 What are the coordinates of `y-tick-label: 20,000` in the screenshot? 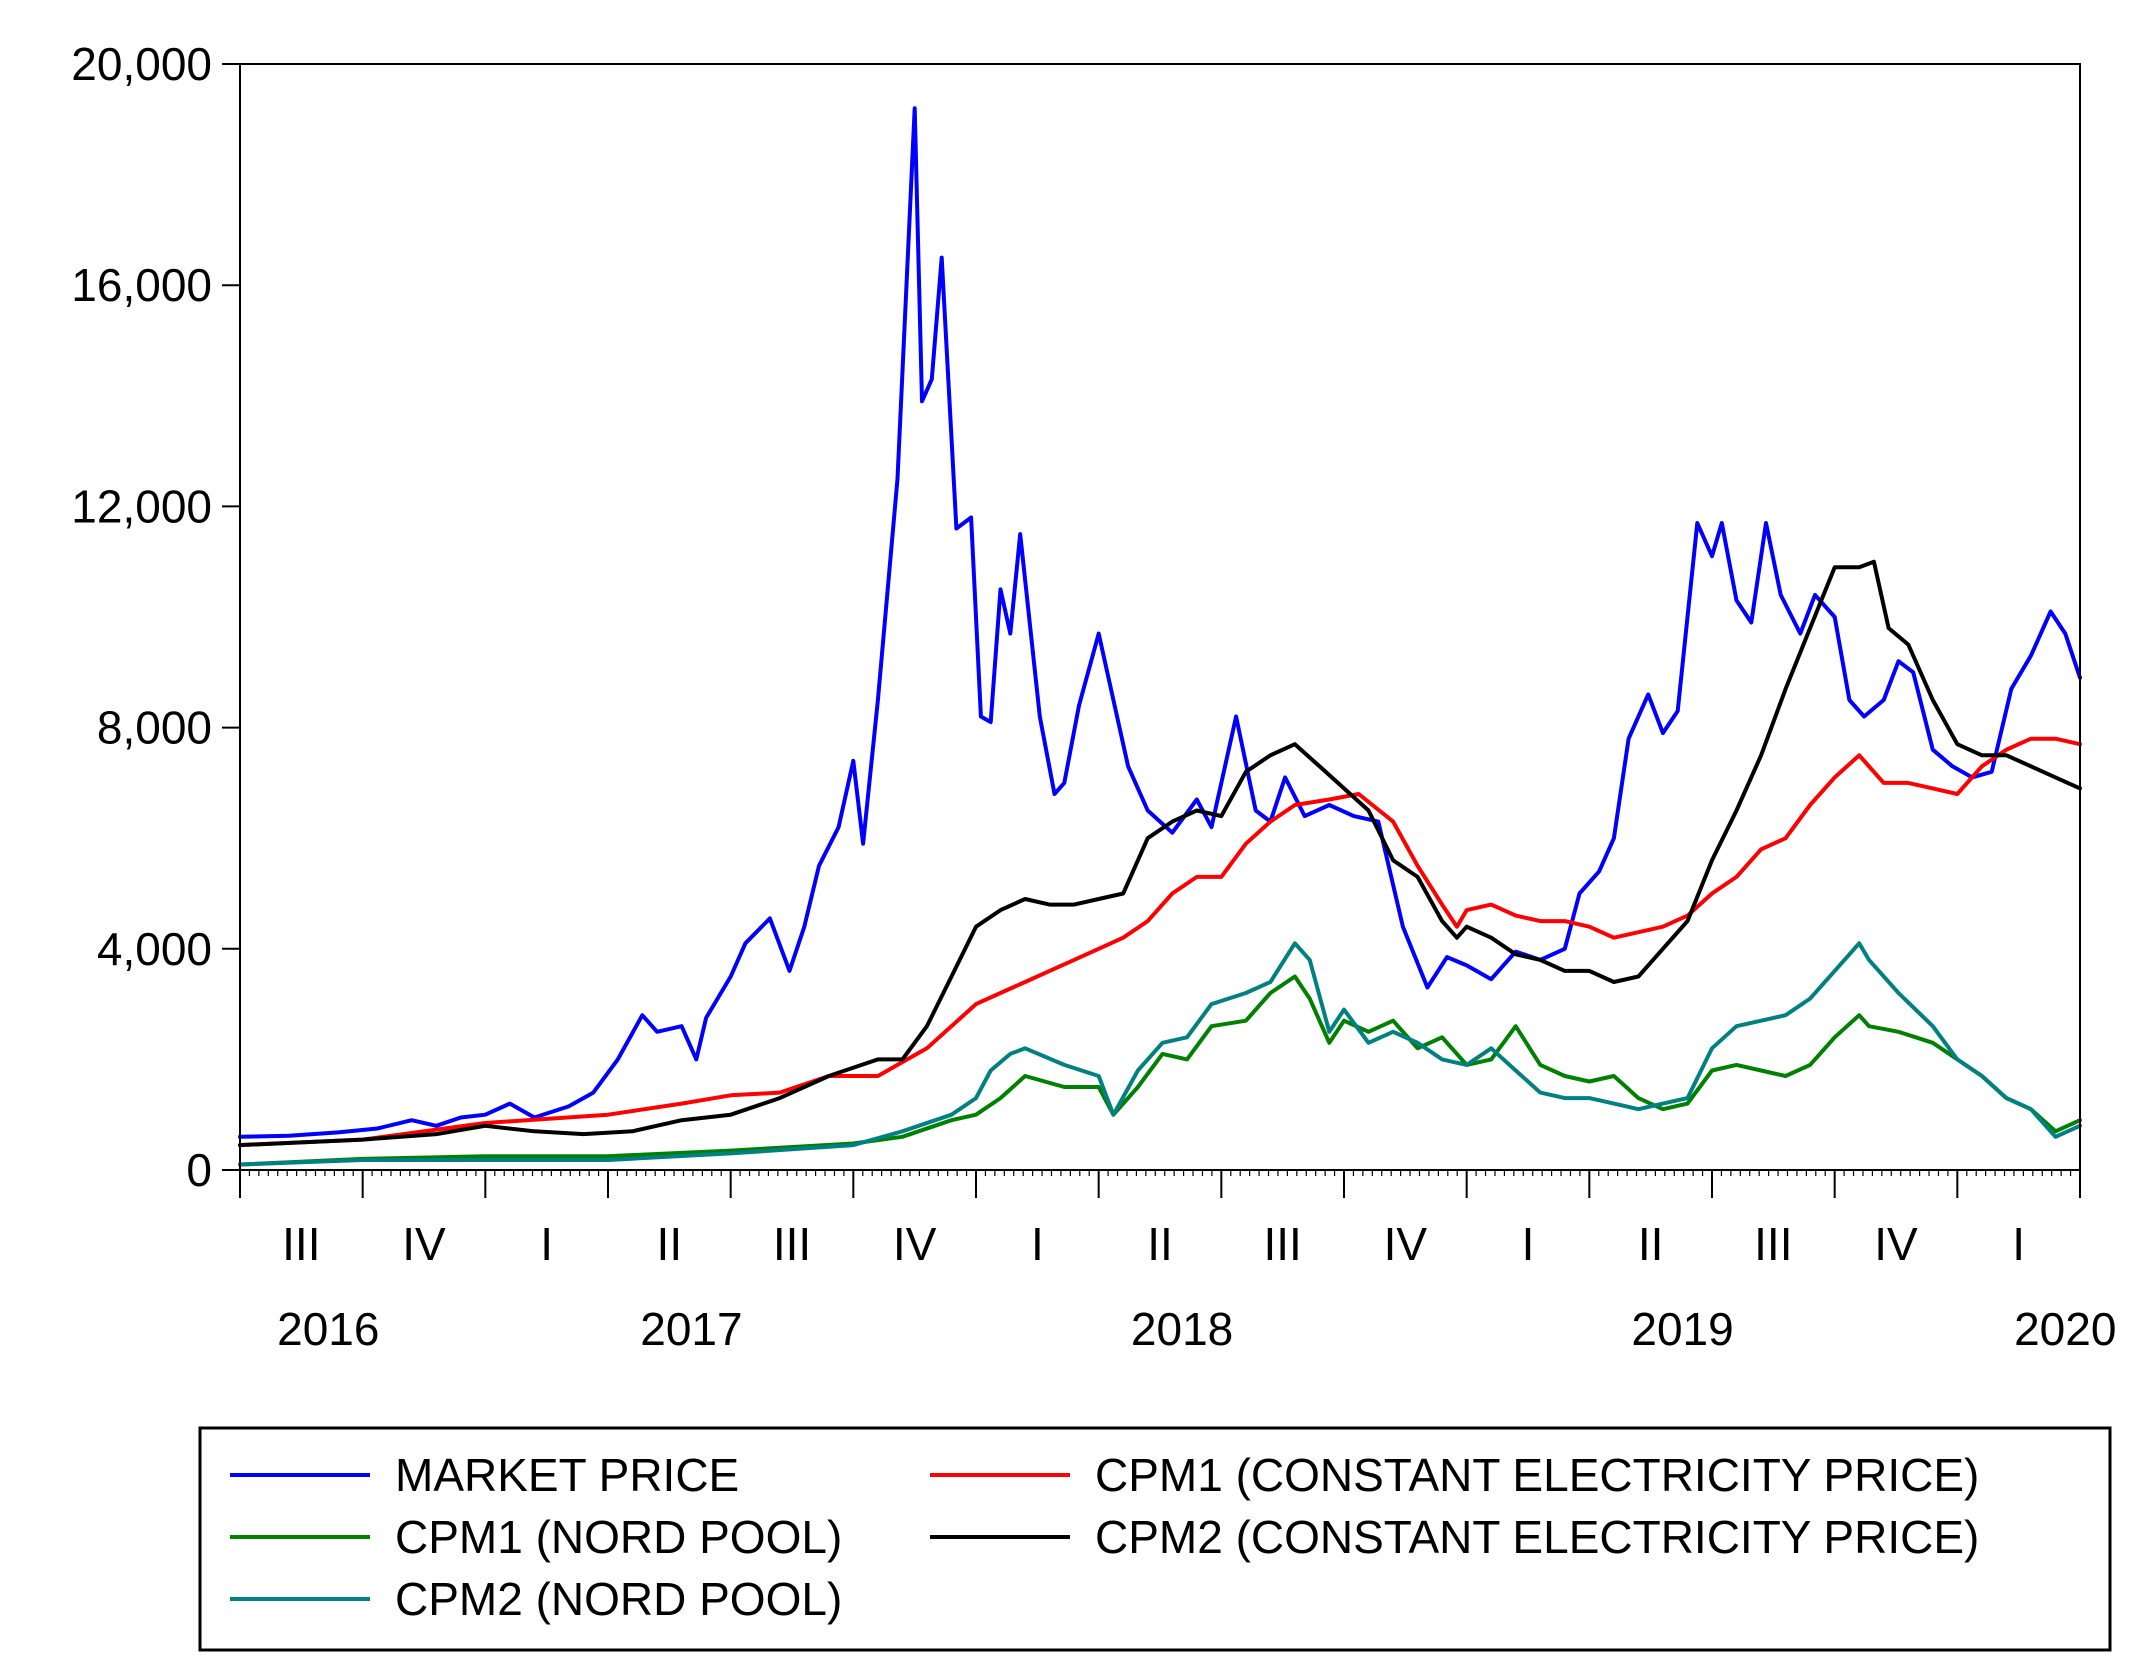 It's located at (141, 64).